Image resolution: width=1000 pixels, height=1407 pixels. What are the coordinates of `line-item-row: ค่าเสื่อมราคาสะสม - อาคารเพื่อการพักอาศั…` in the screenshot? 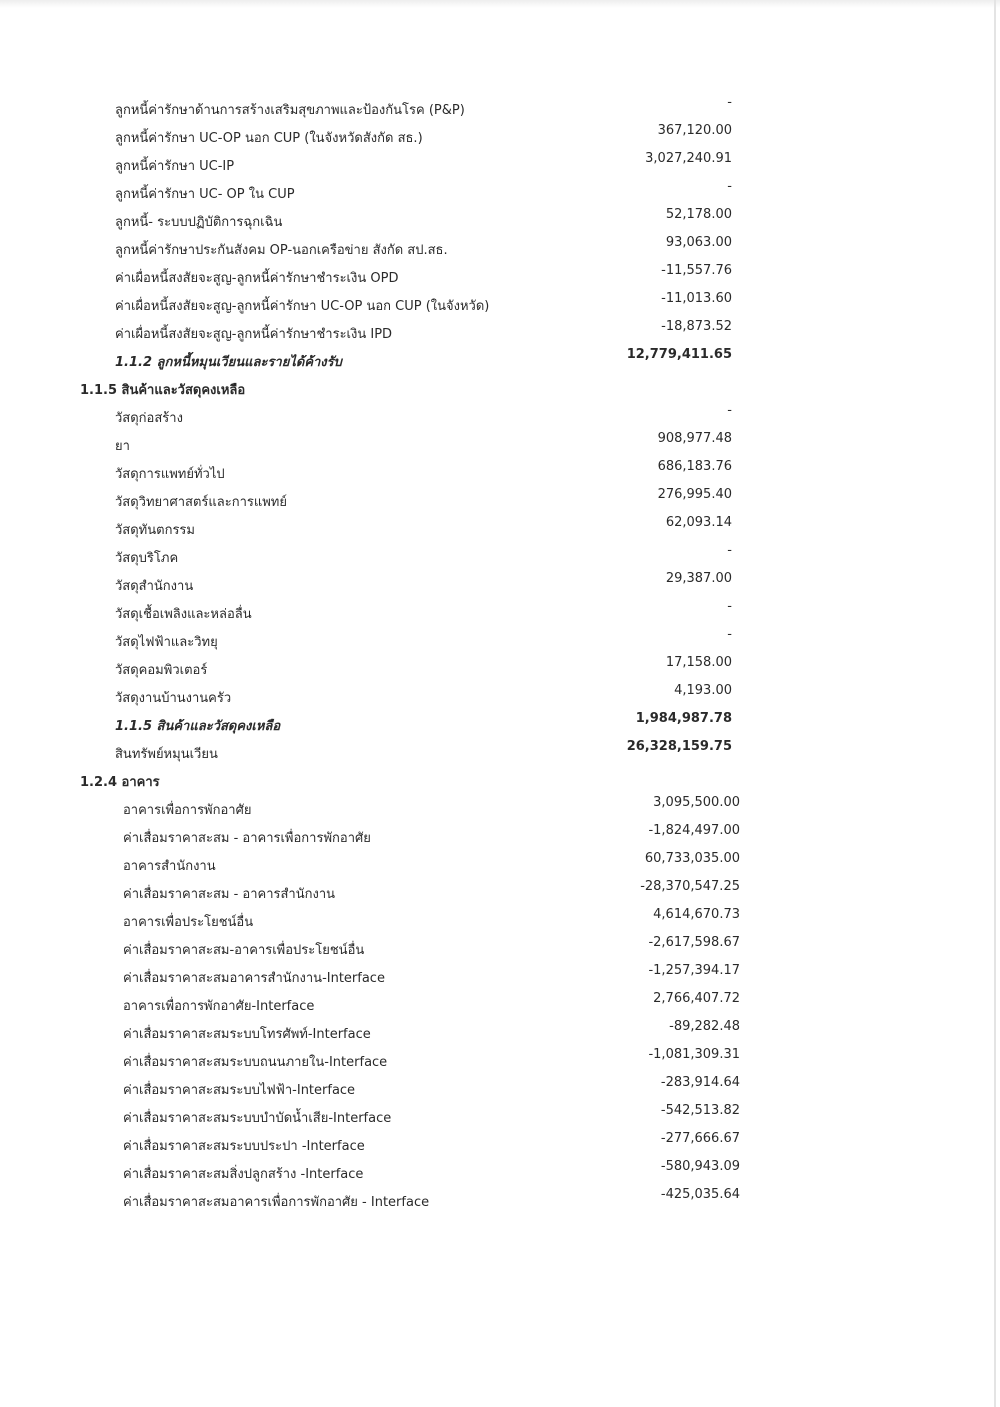 It's located at (500, 838).